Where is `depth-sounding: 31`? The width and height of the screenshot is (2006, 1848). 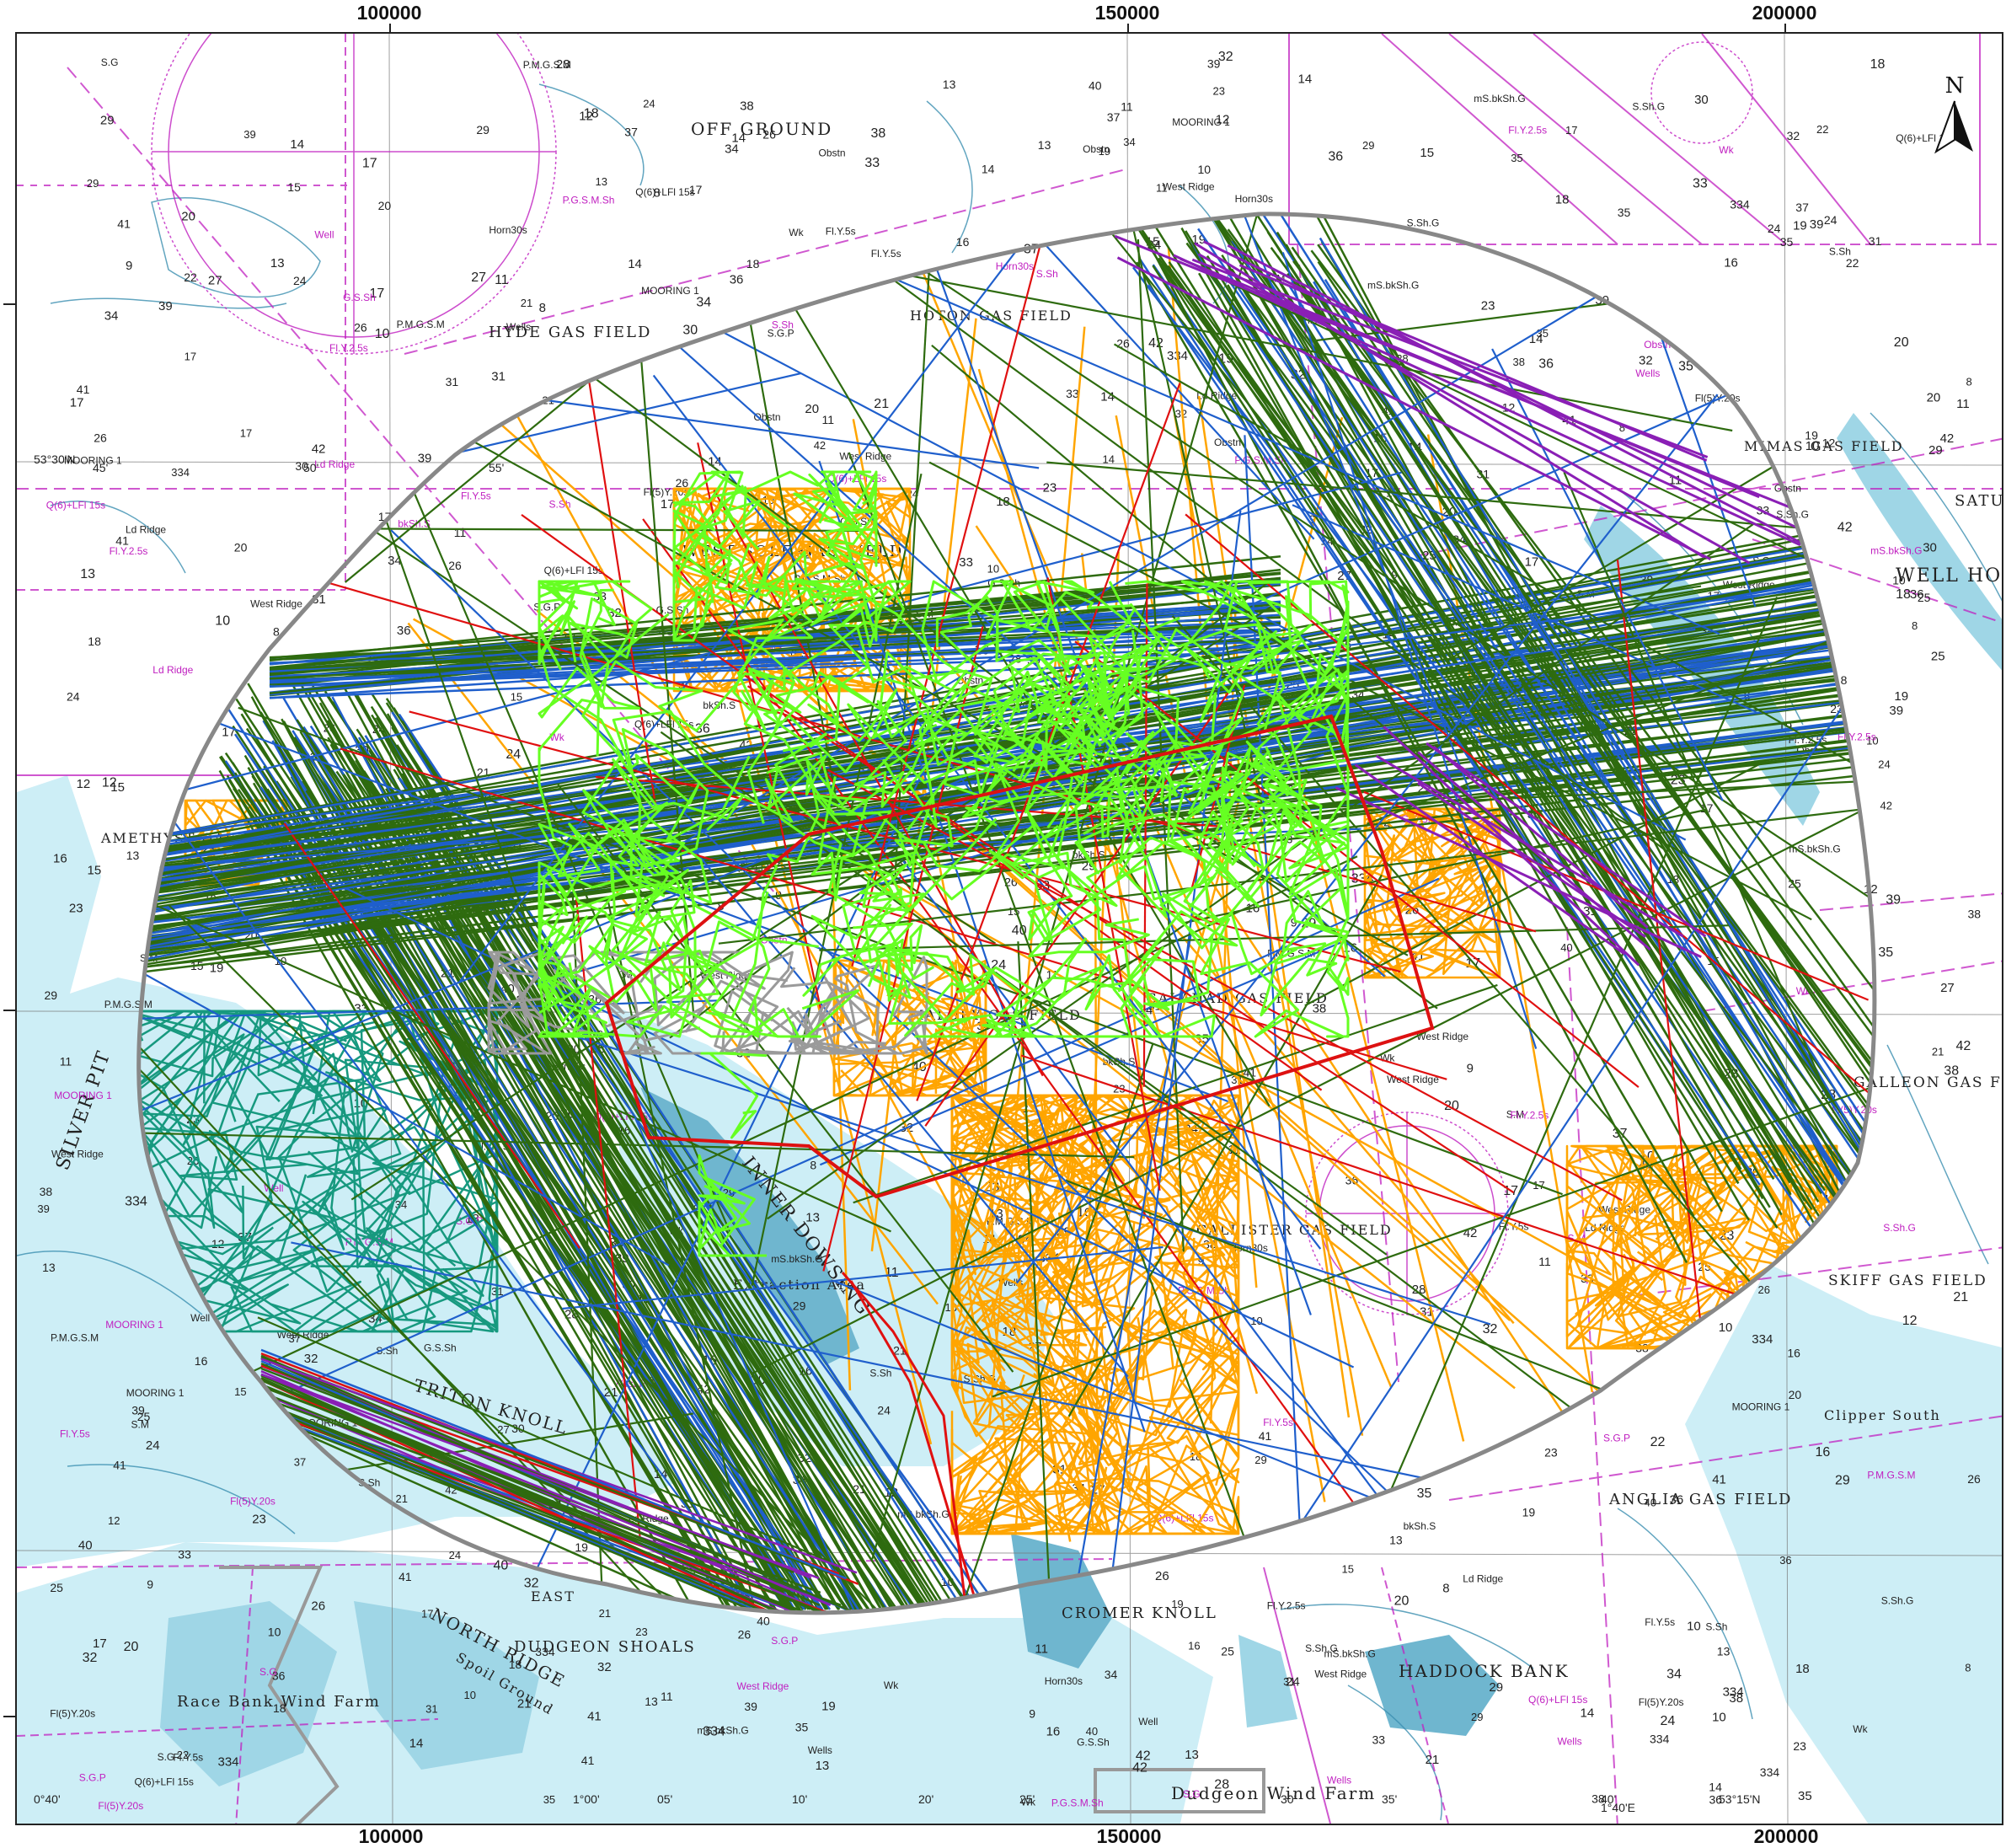
depth-sounding: 31 is located at coordinates (431, 1709).